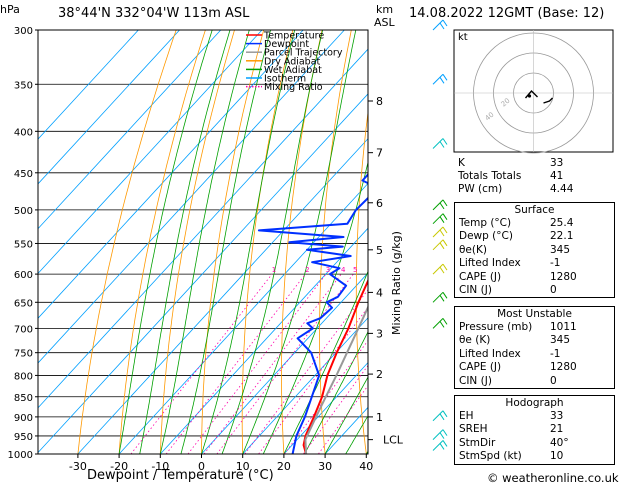 The height and width of the screenshot is (486, 629). Describe the element at coordinates (496, 327) in the screenshot. I see `row-label: Pressure (mb)` at that location.